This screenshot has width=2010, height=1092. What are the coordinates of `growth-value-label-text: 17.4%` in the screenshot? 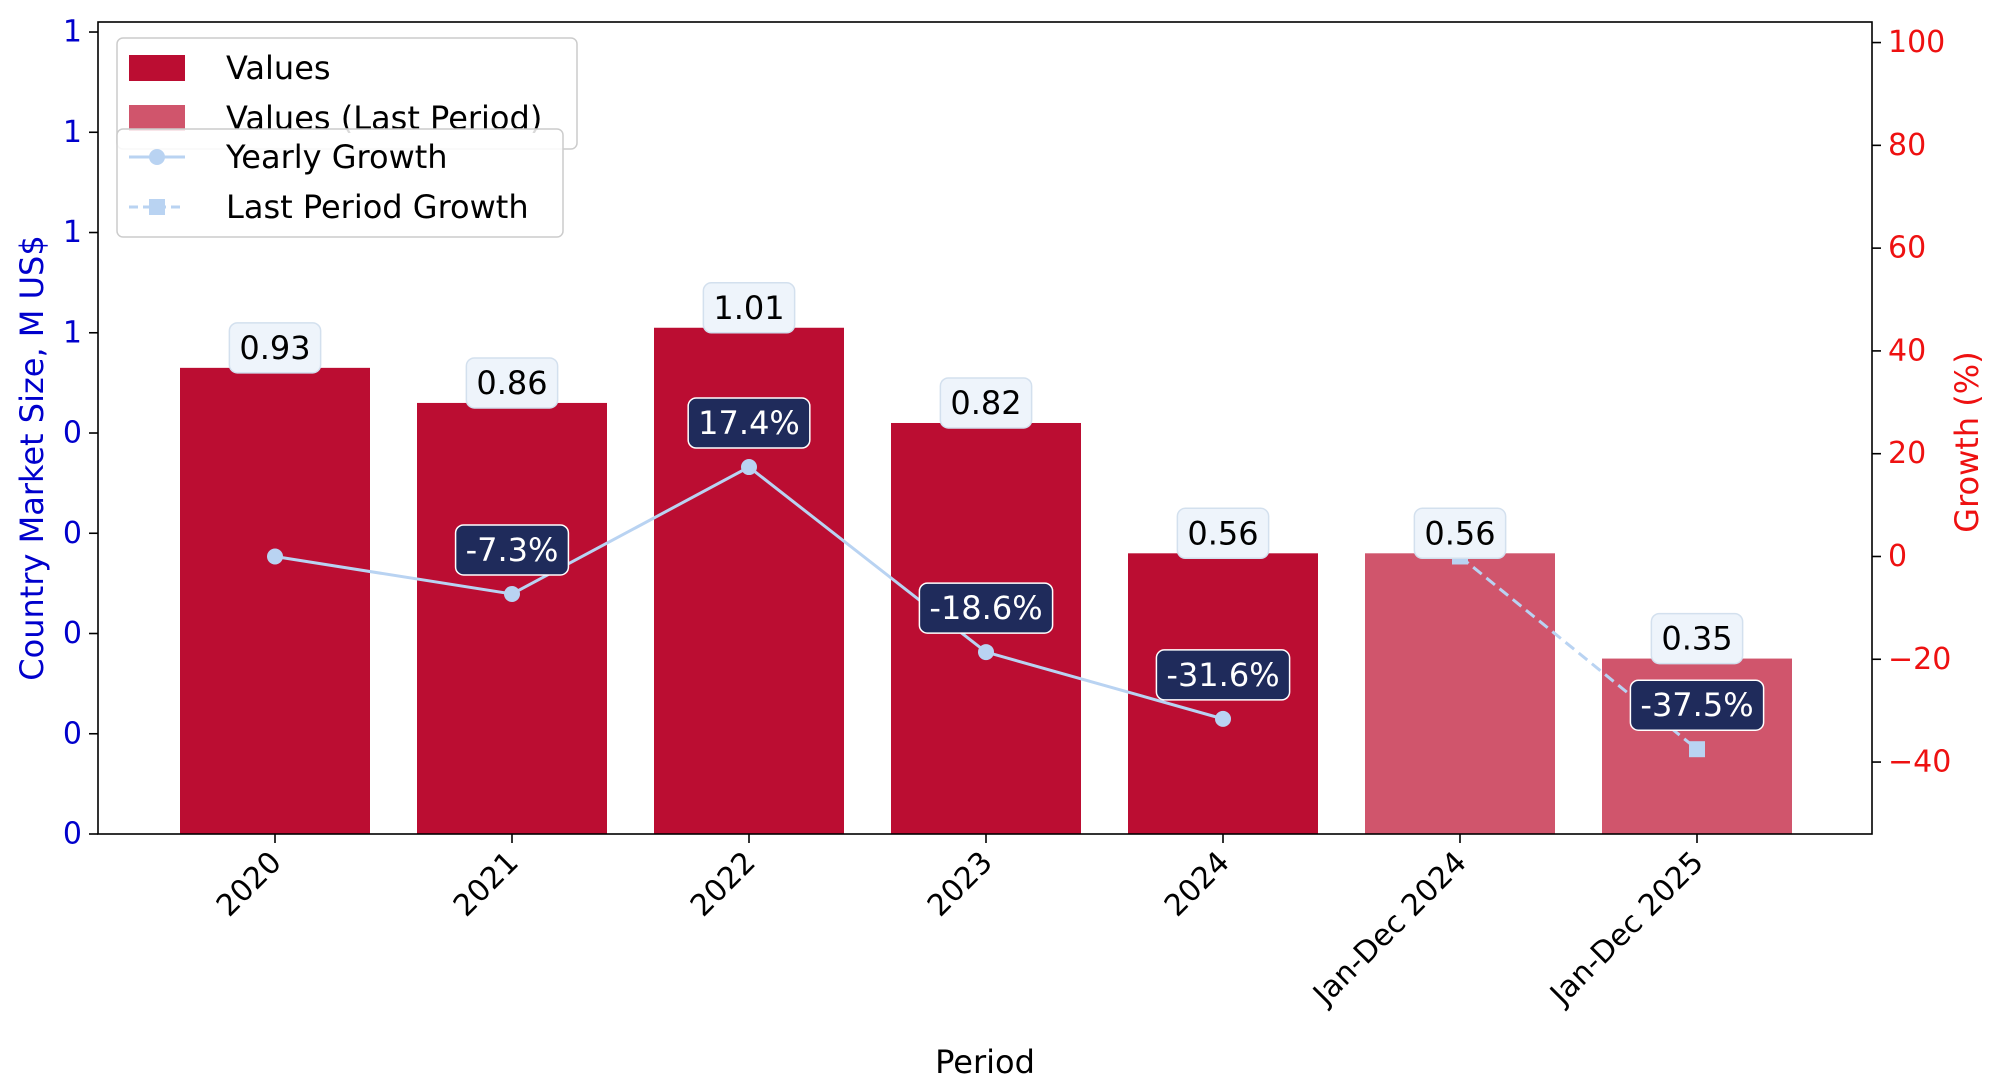 It's located at (749, 423).